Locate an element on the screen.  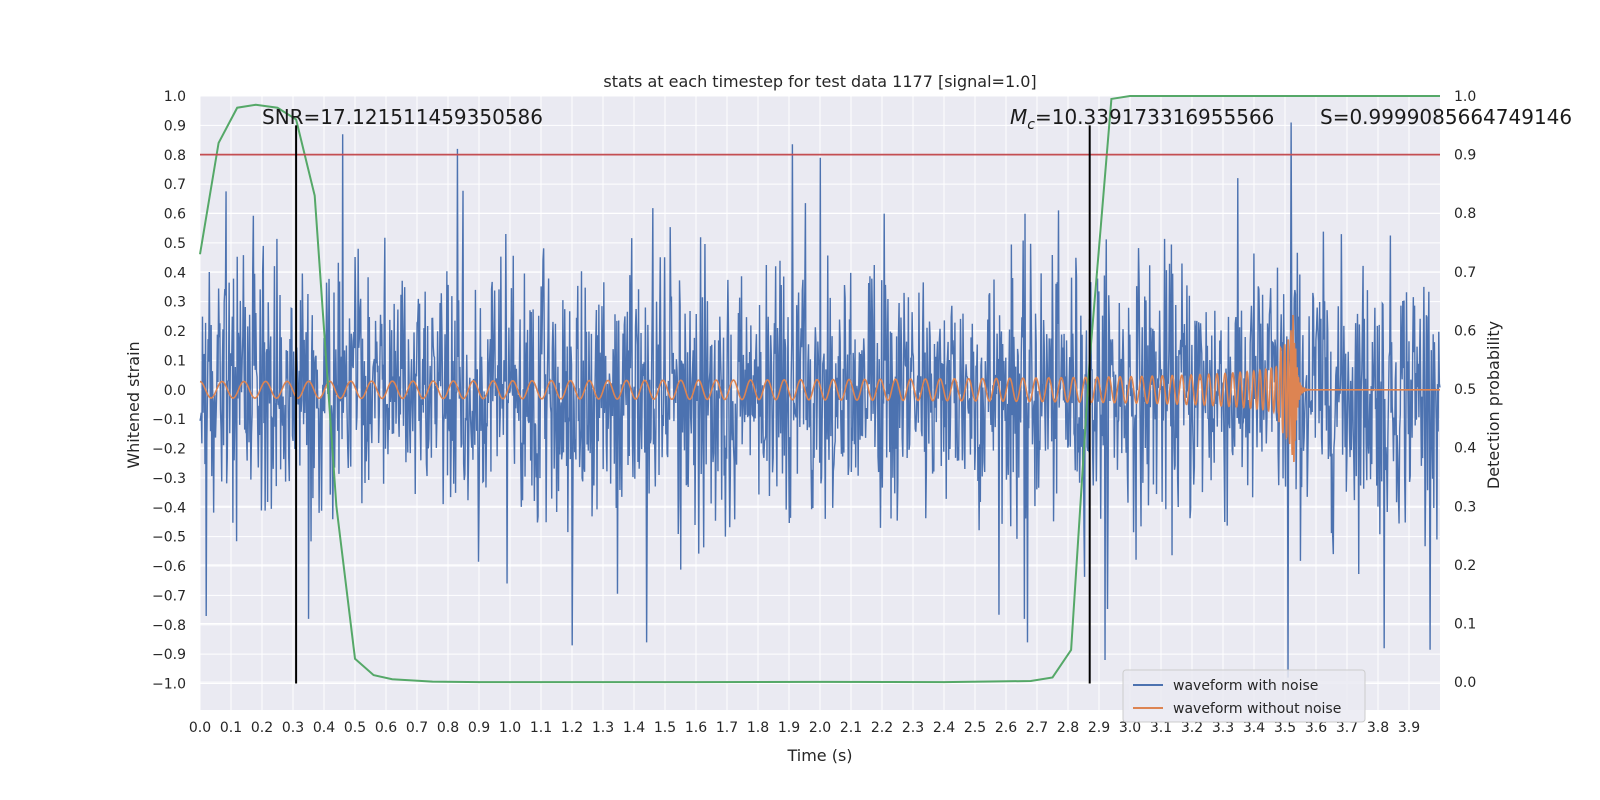
x-tick-label: 0.9 is located at coordinates (479, 728).